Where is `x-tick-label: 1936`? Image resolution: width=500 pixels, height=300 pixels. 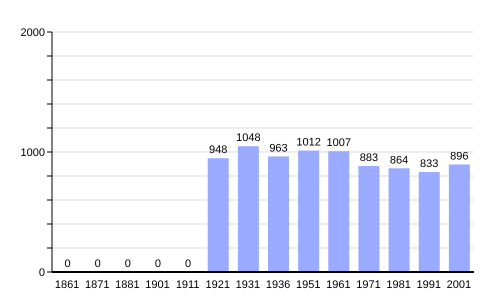
x-tick-label: 1936 is located at coordinates (278, 284).